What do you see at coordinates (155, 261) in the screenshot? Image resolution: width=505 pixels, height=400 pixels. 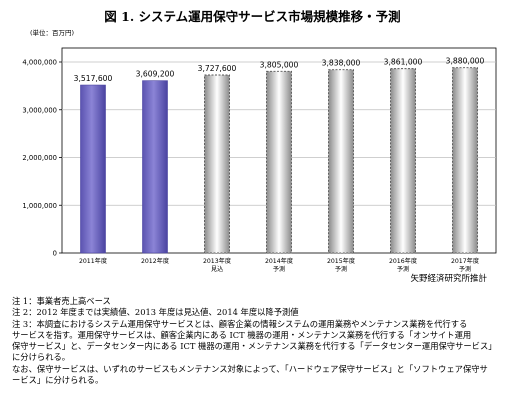 I see `x-tick-label: 2012年度` at bounding box center [155, 261].